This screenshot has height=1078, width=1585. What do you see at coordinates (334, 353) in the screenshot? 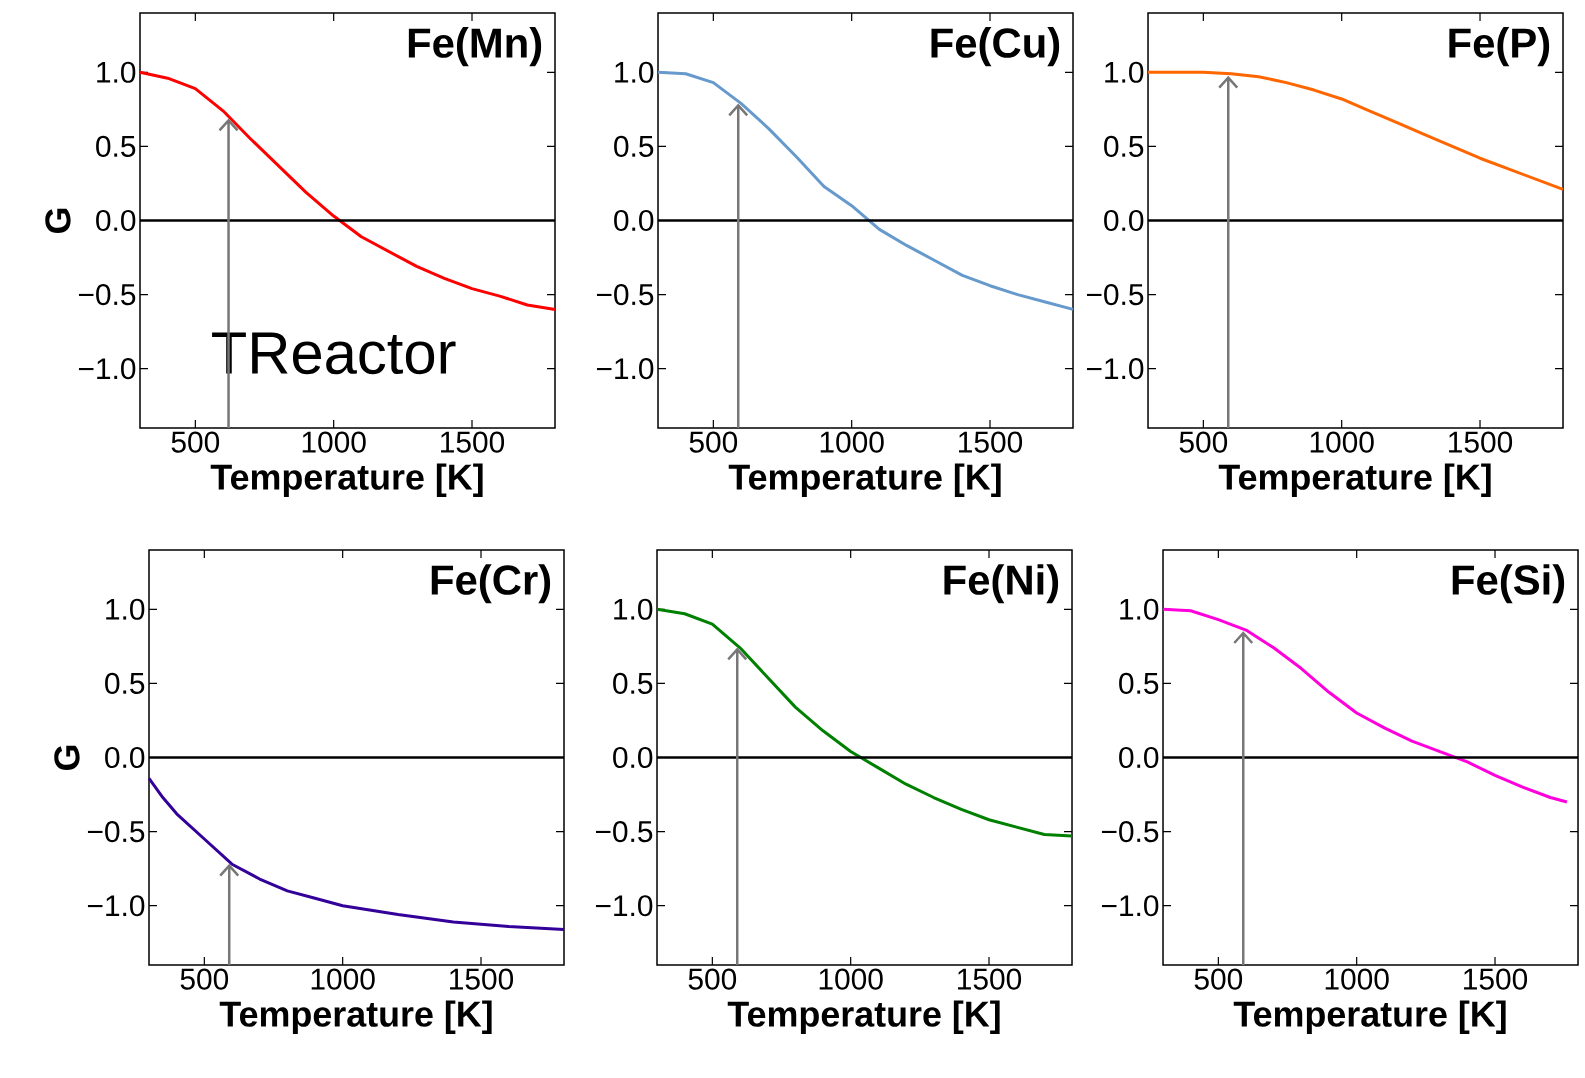
I see `ref-line-label: TReactor` at bounding box center [334, 353].